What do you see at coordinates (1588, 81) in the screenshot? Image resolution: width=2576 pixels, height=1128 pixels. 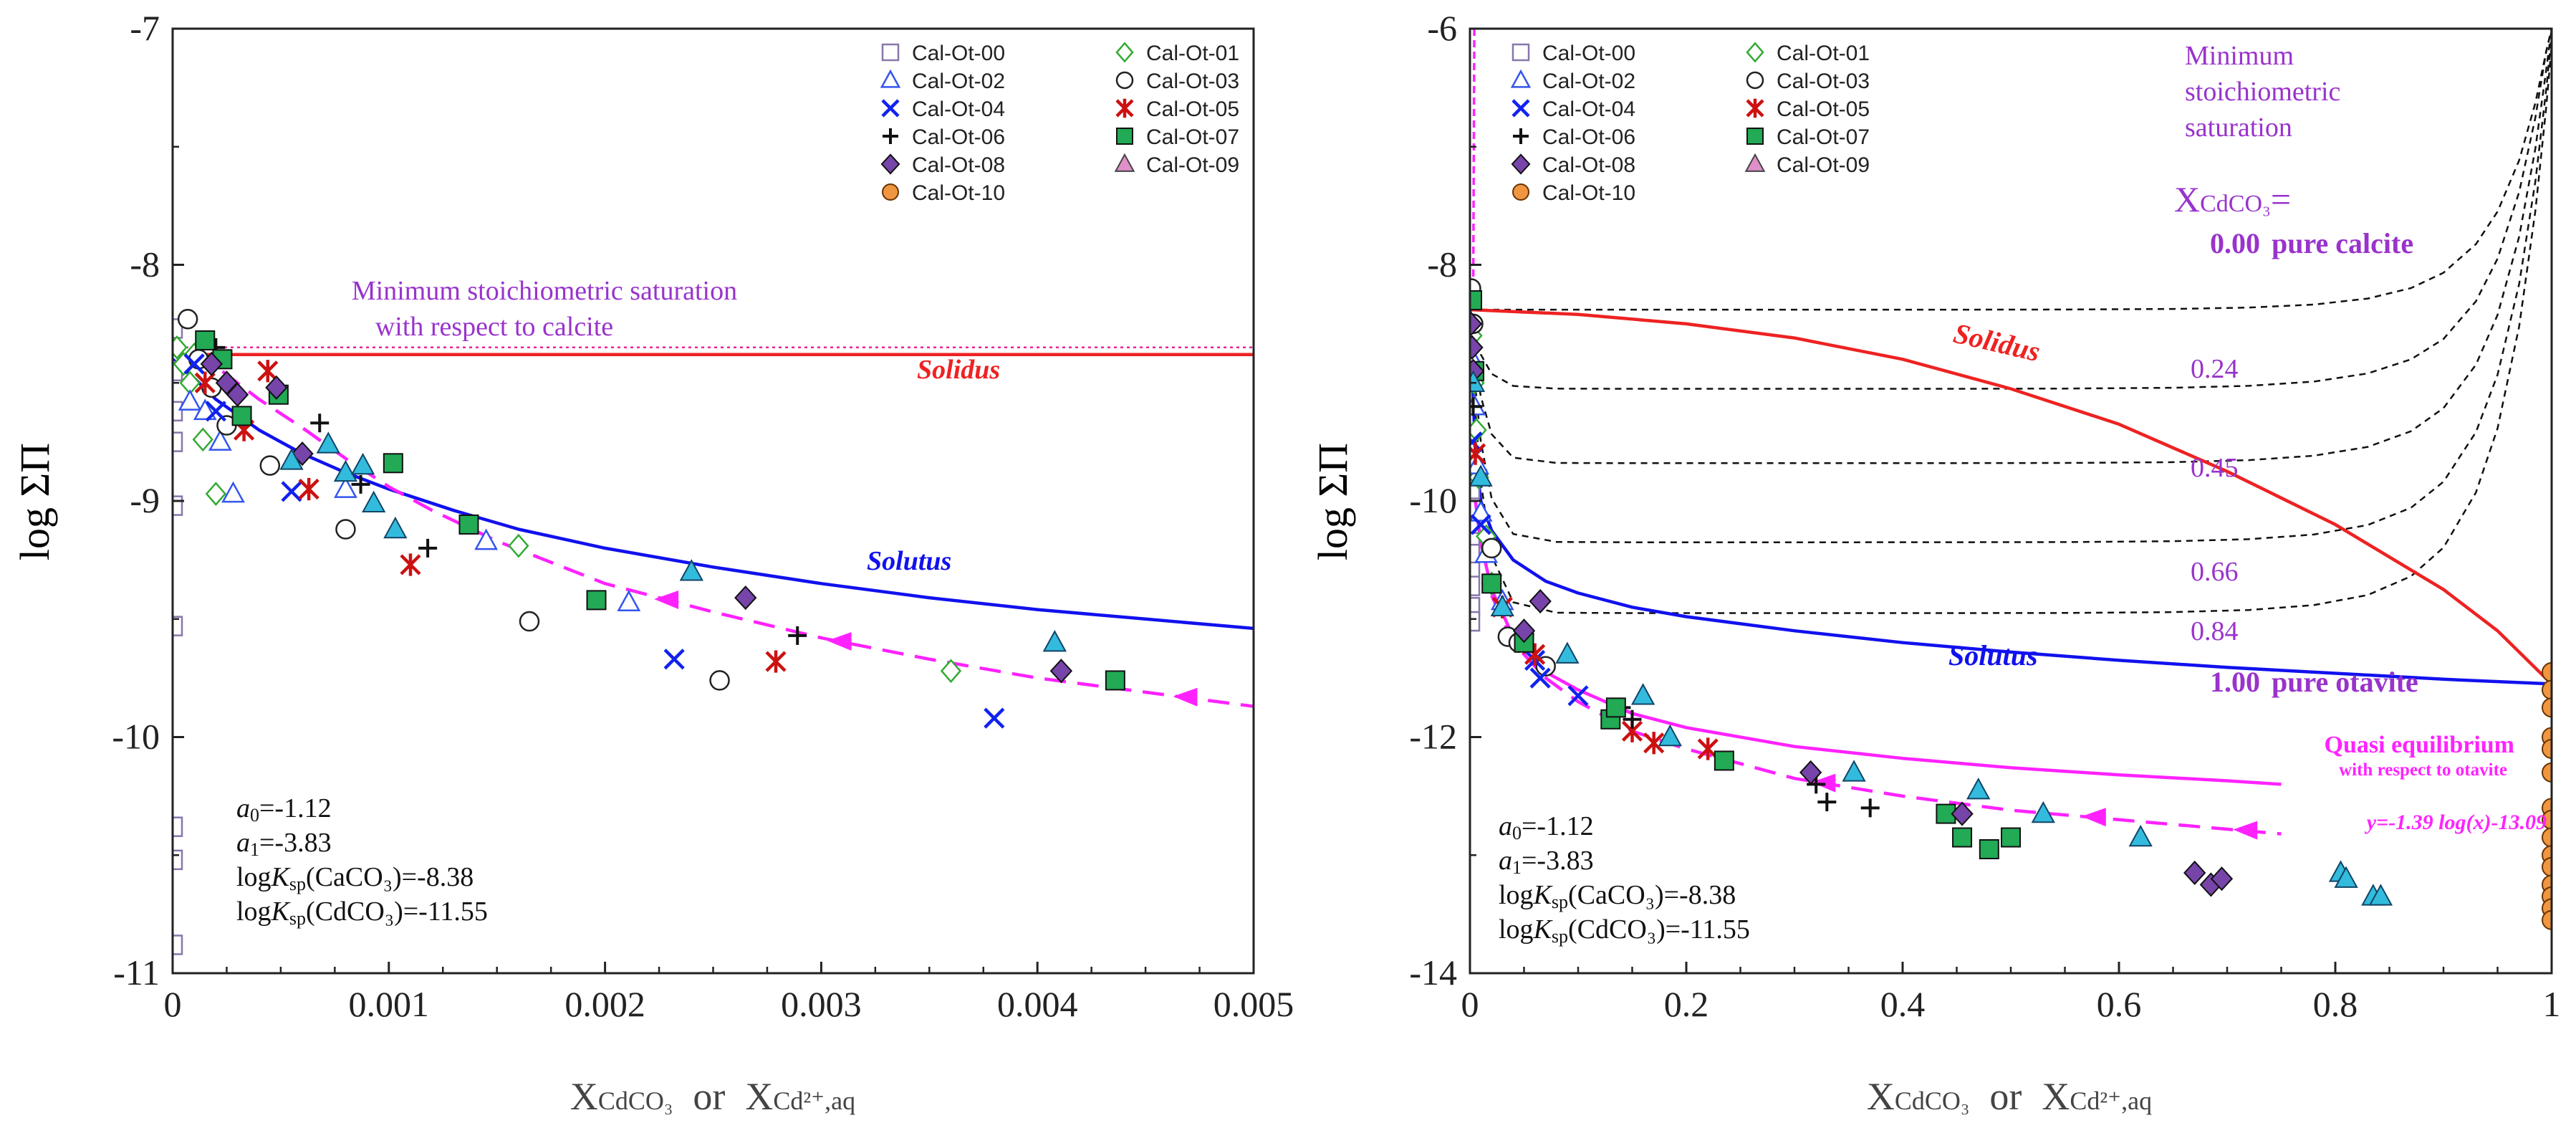 I see `right-legend-label: Cal-Ot-02` at bounding box center [1588, 81].